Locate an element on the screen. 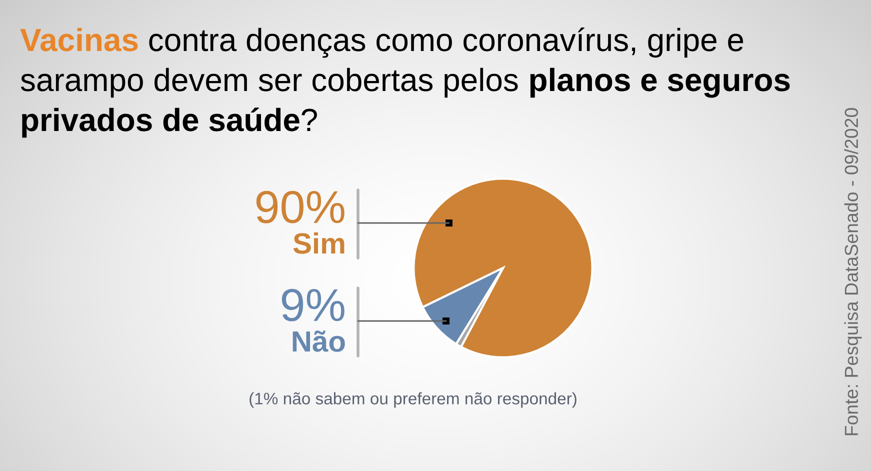 This screenshot has width=871, height=471. slice-label: Sim is located at coordinates (318, 243).